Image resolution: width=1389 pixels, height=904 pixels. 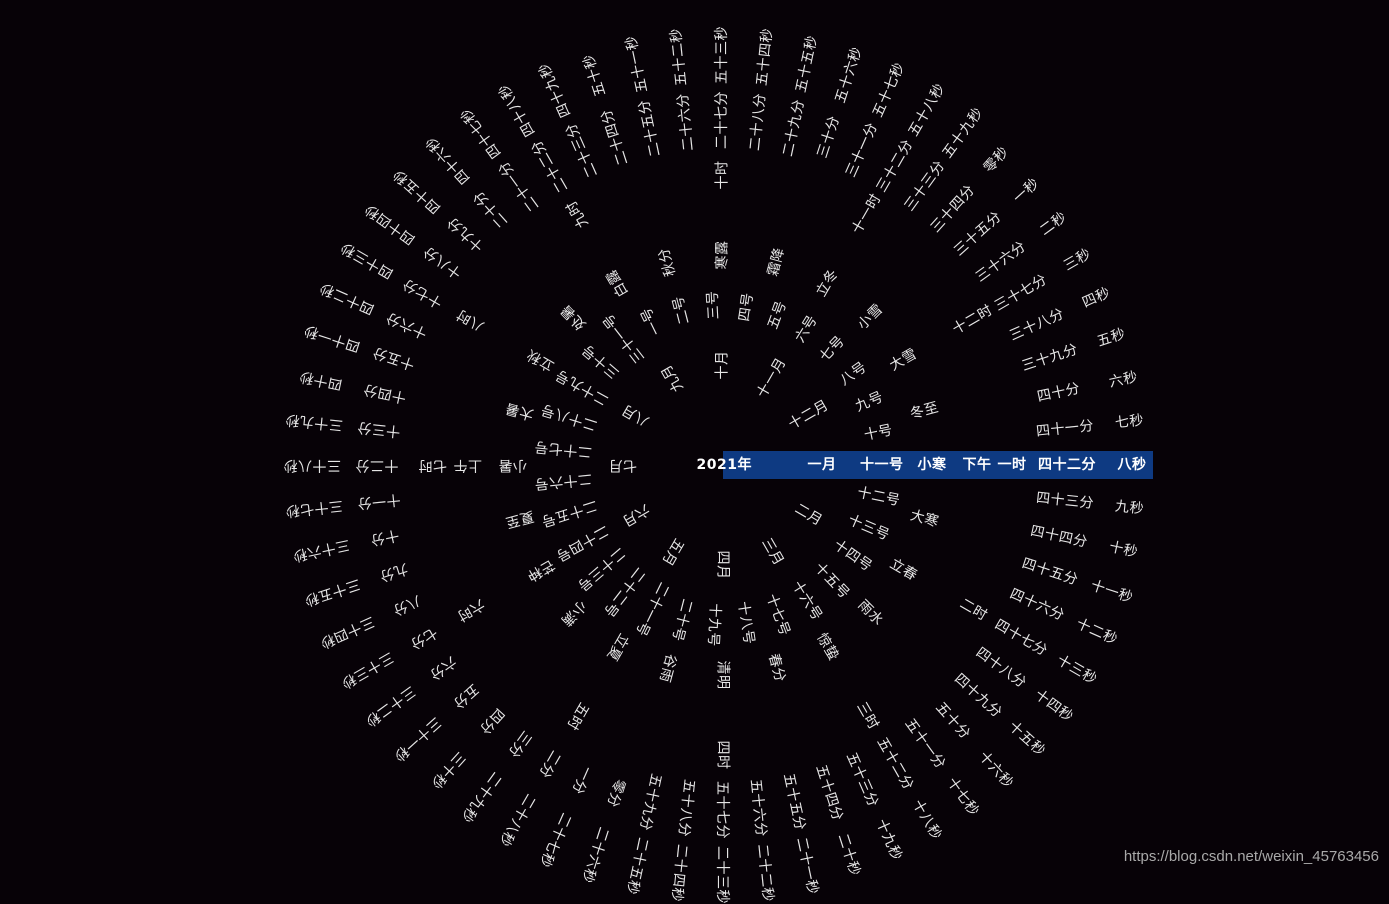 What do you see at coordinates (320, 550) in the screenshot?
I see `second-label: 三十六秒` at bounding box center [320, 550].